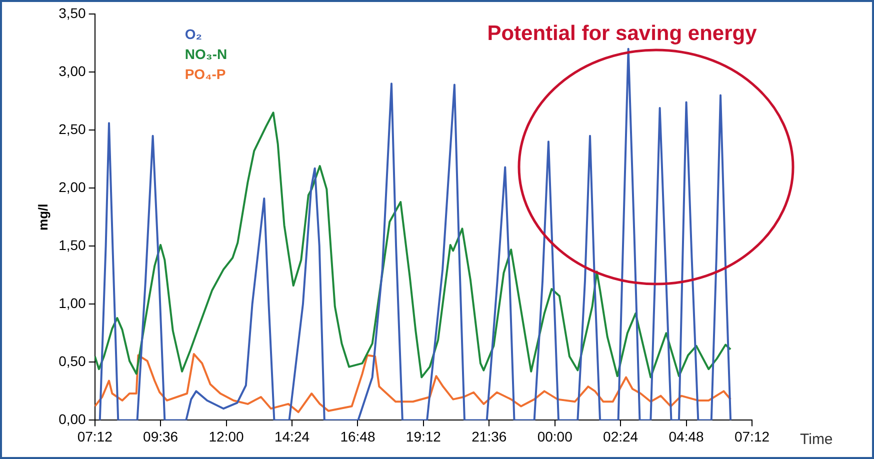 The width and height of the screenshot is (874, 459). What do you see at coordinates (686, 436) in the screenshot?
I see `x-tick-label: 04:48` at bounding box center [686, 436].